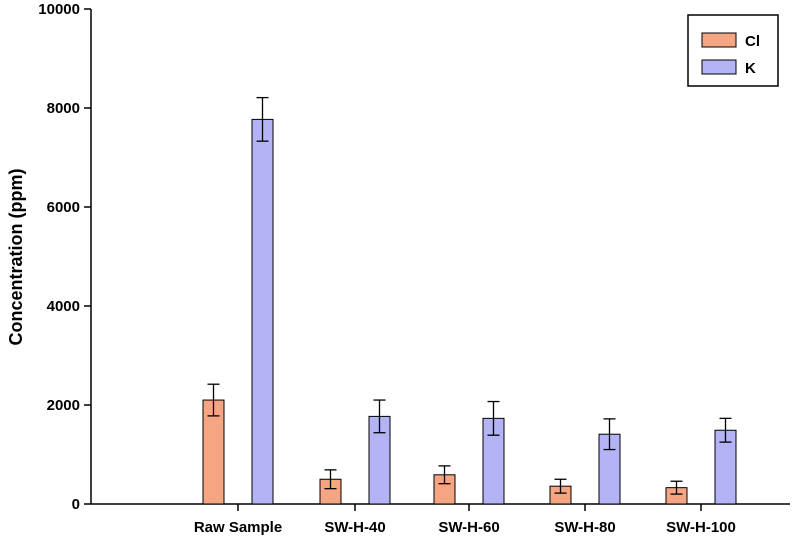 The image size is (800, 543). Describe the element at coordinates (63, 306) in the screenshot. I see `y-tick-label: 4000` at that location.